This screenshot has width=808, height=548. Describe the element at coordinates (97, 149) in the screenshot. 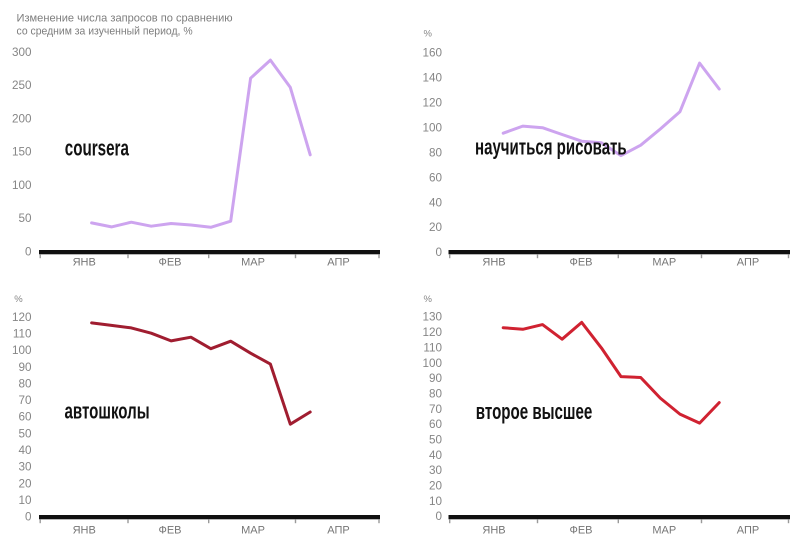

I see `svg-text: coursera` at that location.